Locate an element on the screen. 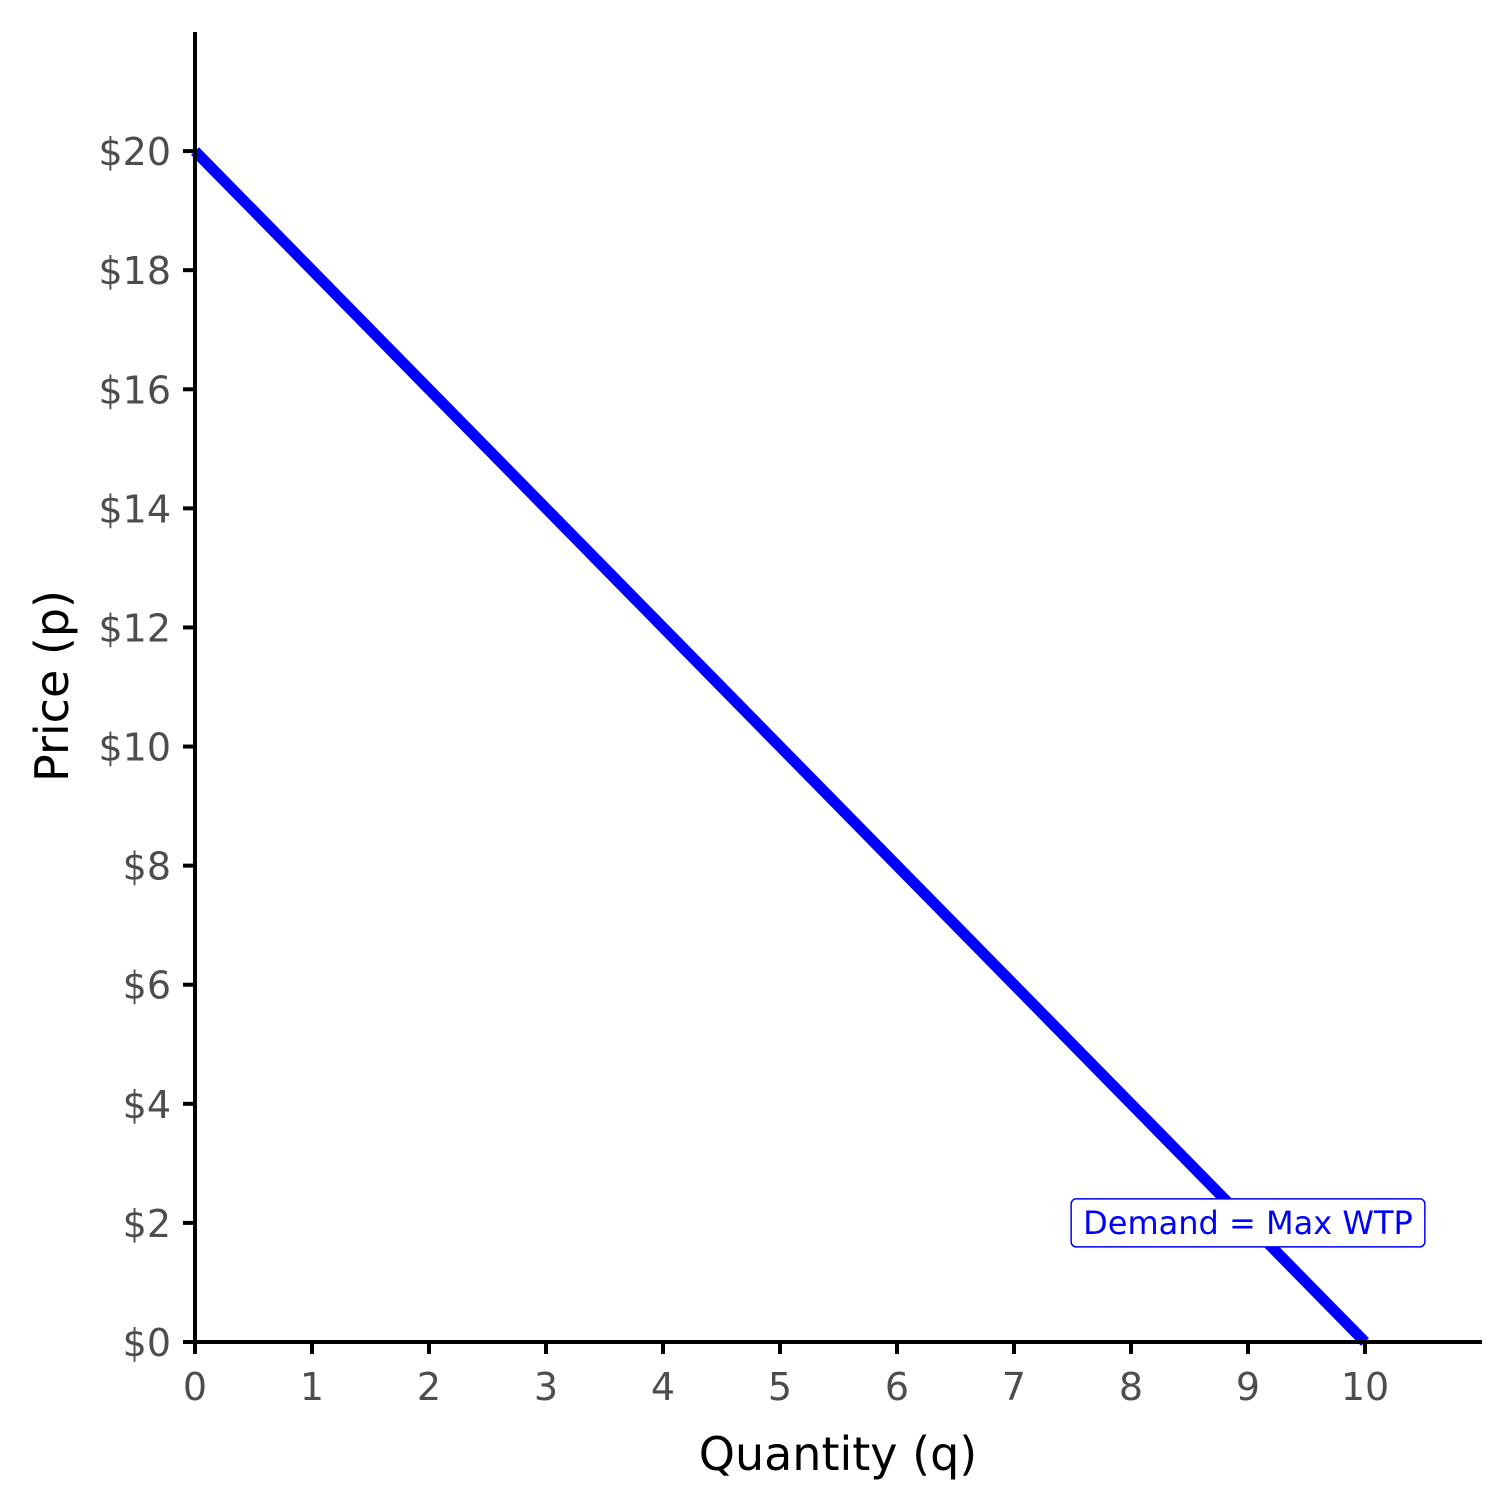  x-axis-title: Quantity (q) is located at coordinates (838, 1454).